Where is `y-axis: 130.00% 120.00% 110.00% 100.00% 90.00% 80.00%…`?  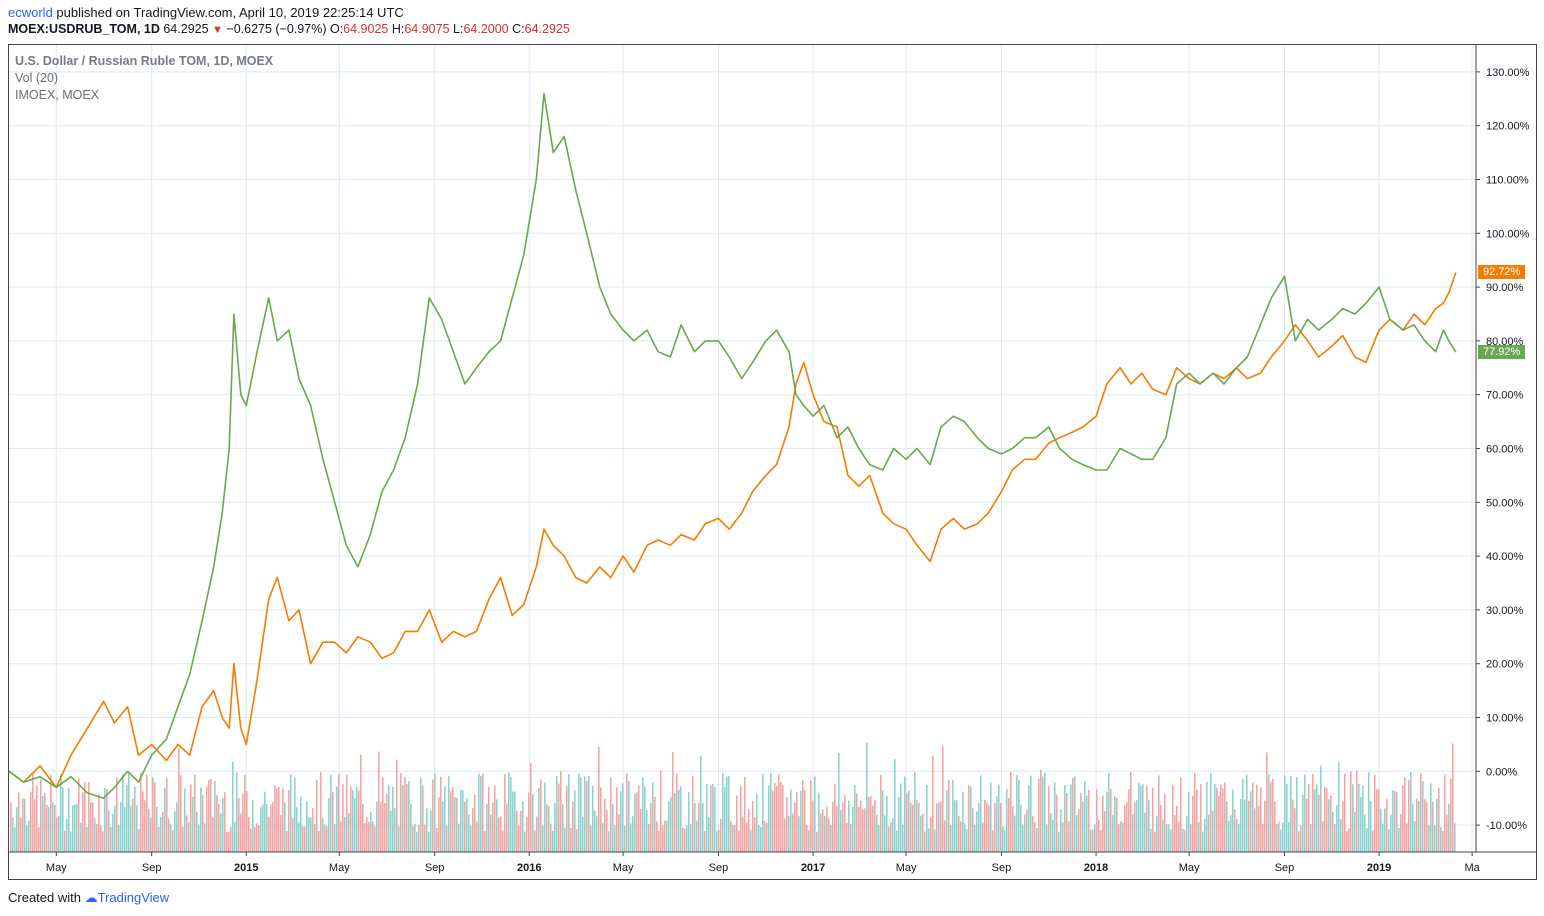 y-axis: 130.00% 120.00% 110.00% 100.00% 90.00% 80.00%… is located at coordinates (1502, 448).